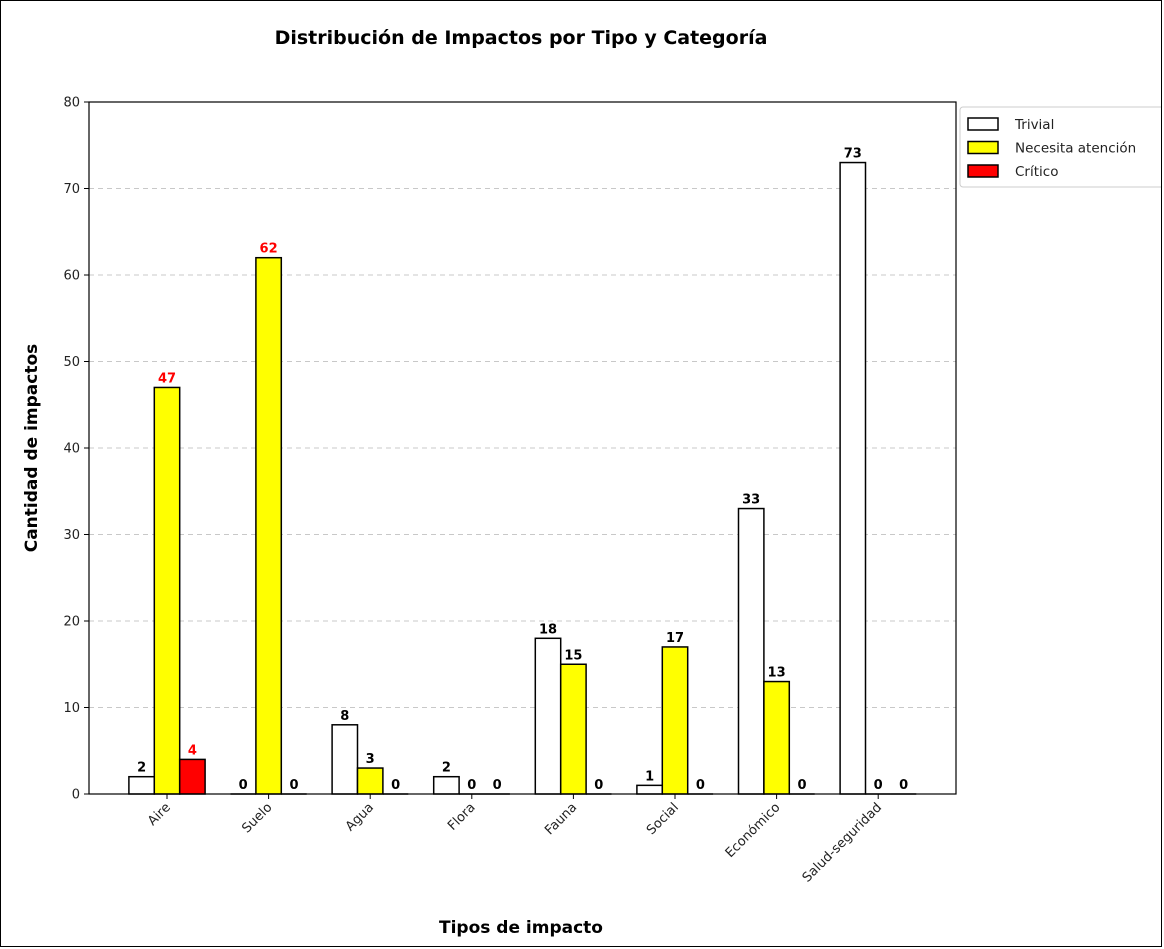  I want to click on bar-critico-aire, so click(192, 776).